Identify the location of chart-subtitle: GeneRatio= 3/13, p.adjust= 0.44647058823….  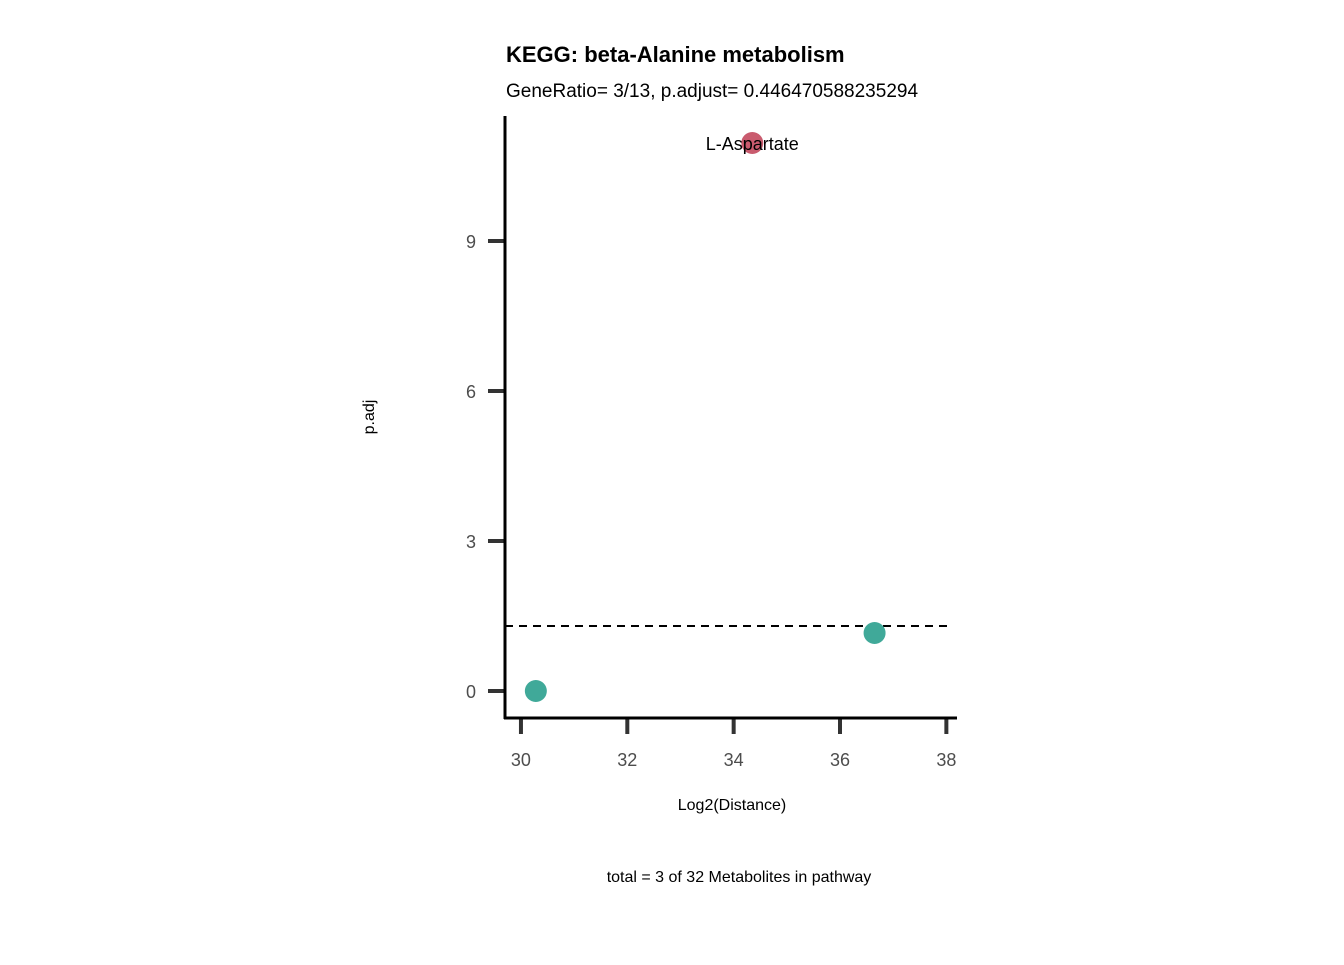
(712, 91).